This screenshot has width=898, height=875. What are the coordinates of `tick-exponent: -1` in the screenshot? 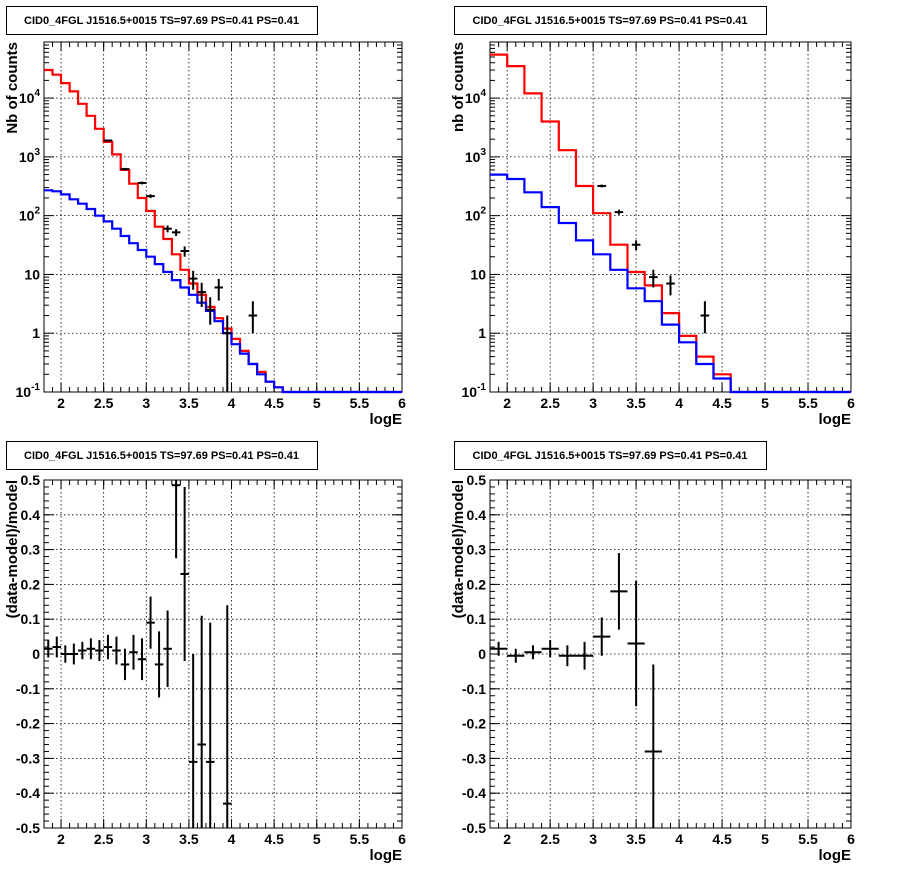 It's located at (481, 387).